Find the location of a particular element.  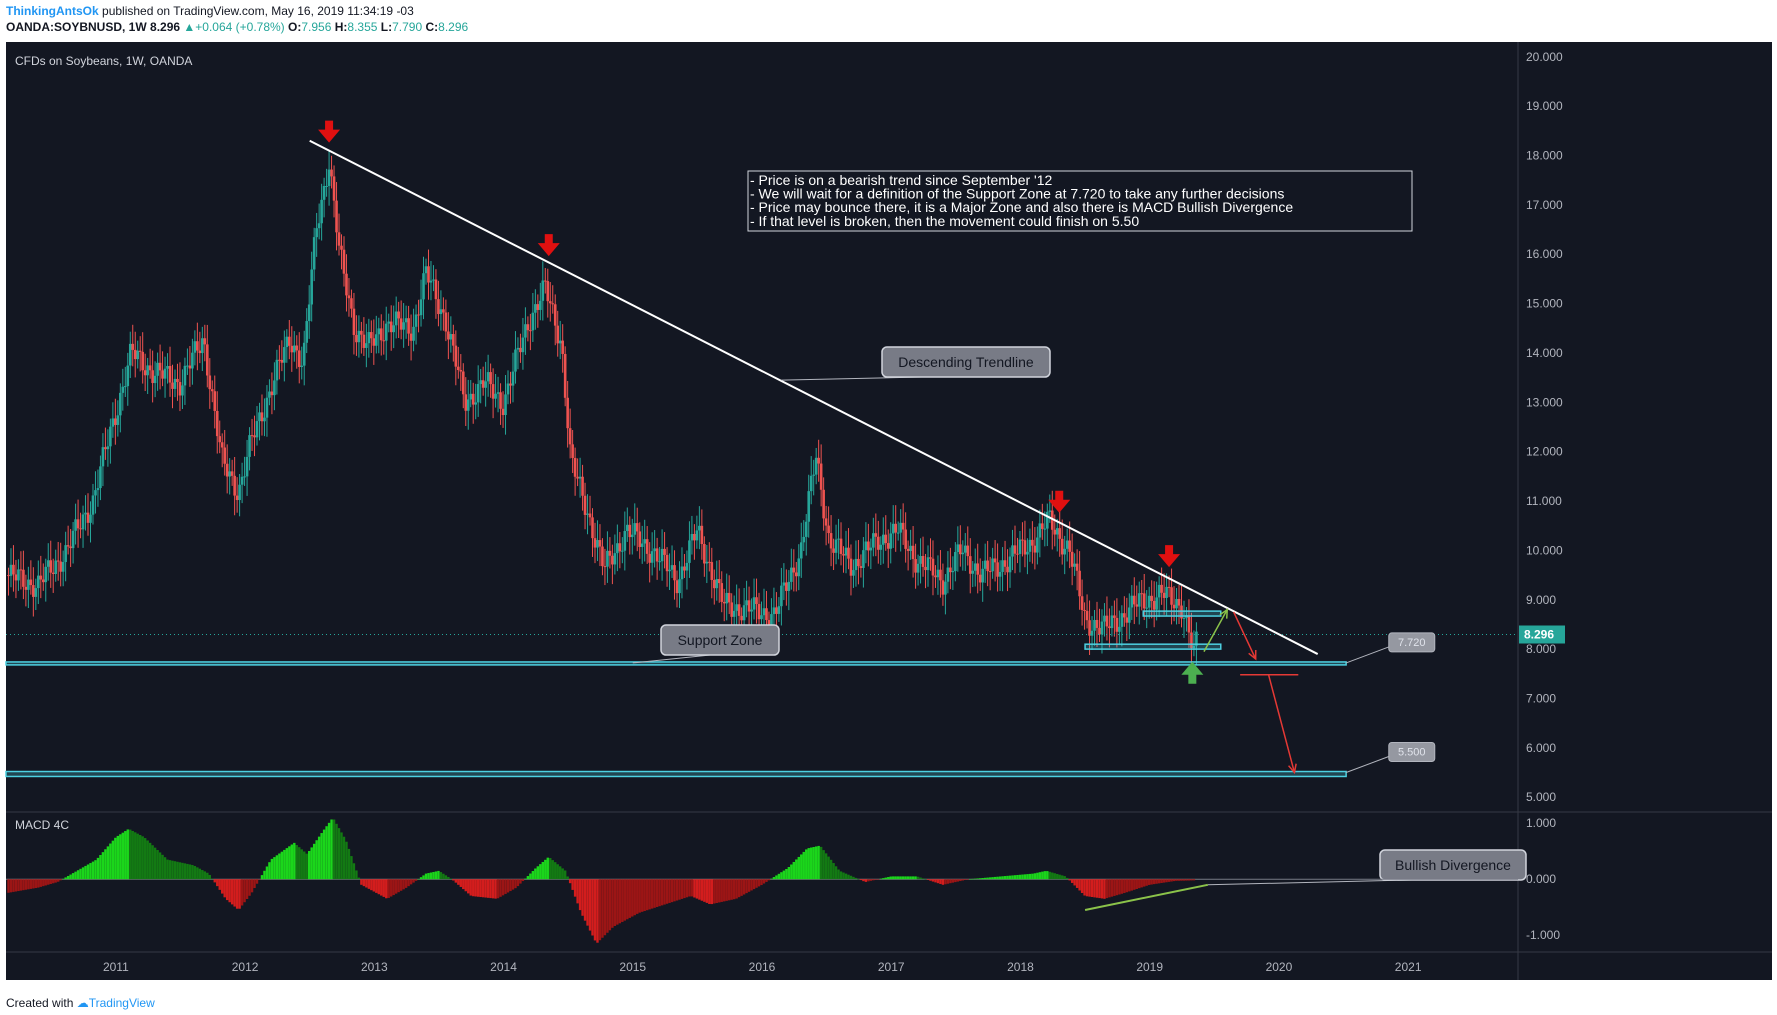

price-axis-tick: 19.000 is located at coordinates (1544, 106).